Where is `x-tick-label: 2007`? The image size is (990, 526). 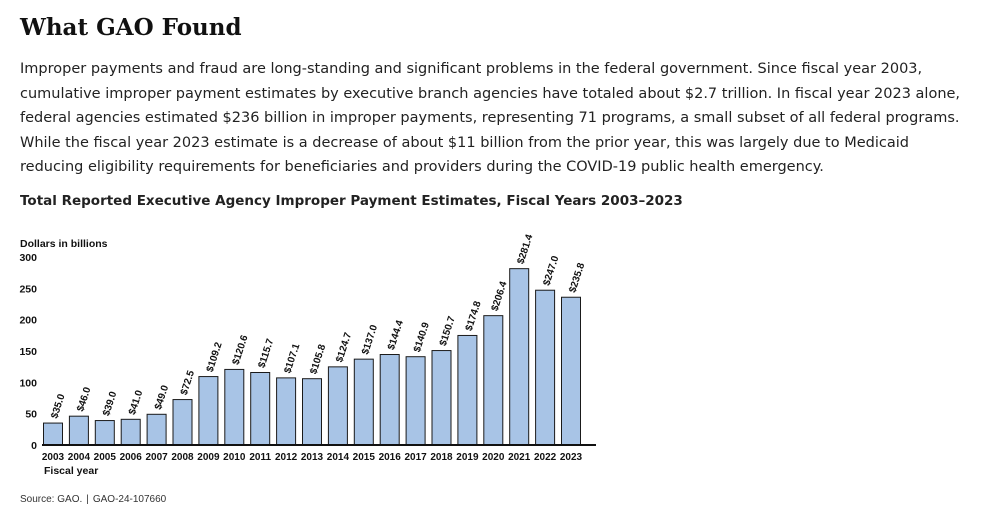
x-tick-label: 2007 is located at coordinates (156, 457).